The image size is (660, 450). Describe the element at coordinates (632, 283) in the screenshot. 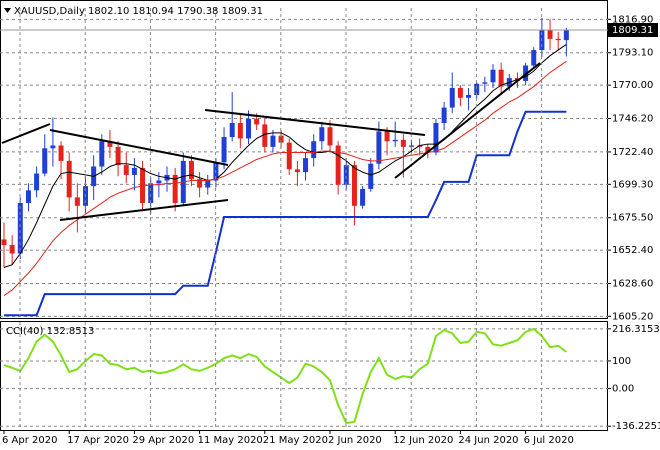

I see `y-tick-label: 1628.60` at that location.